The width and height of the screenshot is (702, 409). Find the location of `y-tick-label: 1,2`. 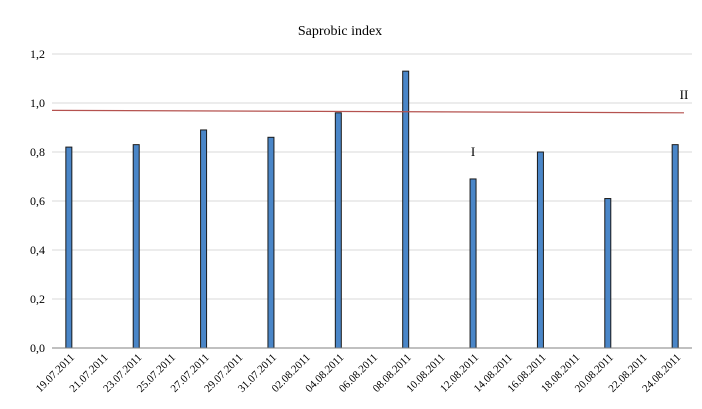

y-tick-label: 1,2 is located at coordinates (37, 54).